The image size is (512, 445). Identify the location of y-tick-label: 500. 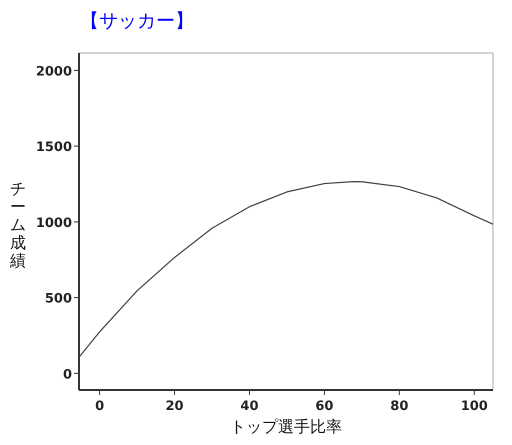
(58, 299).